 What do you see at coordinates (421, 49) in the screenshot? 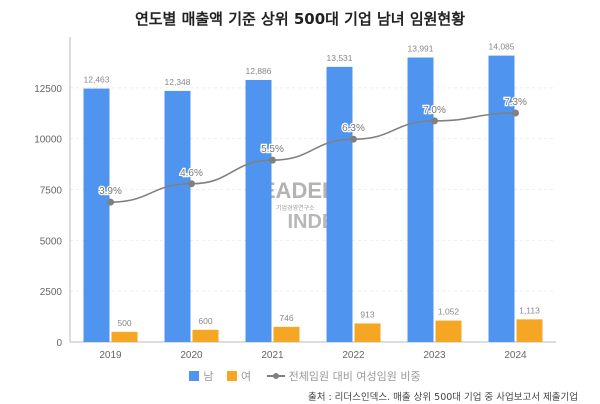
I see `data-label-male: 13,991` at bounding box center [421, 49].